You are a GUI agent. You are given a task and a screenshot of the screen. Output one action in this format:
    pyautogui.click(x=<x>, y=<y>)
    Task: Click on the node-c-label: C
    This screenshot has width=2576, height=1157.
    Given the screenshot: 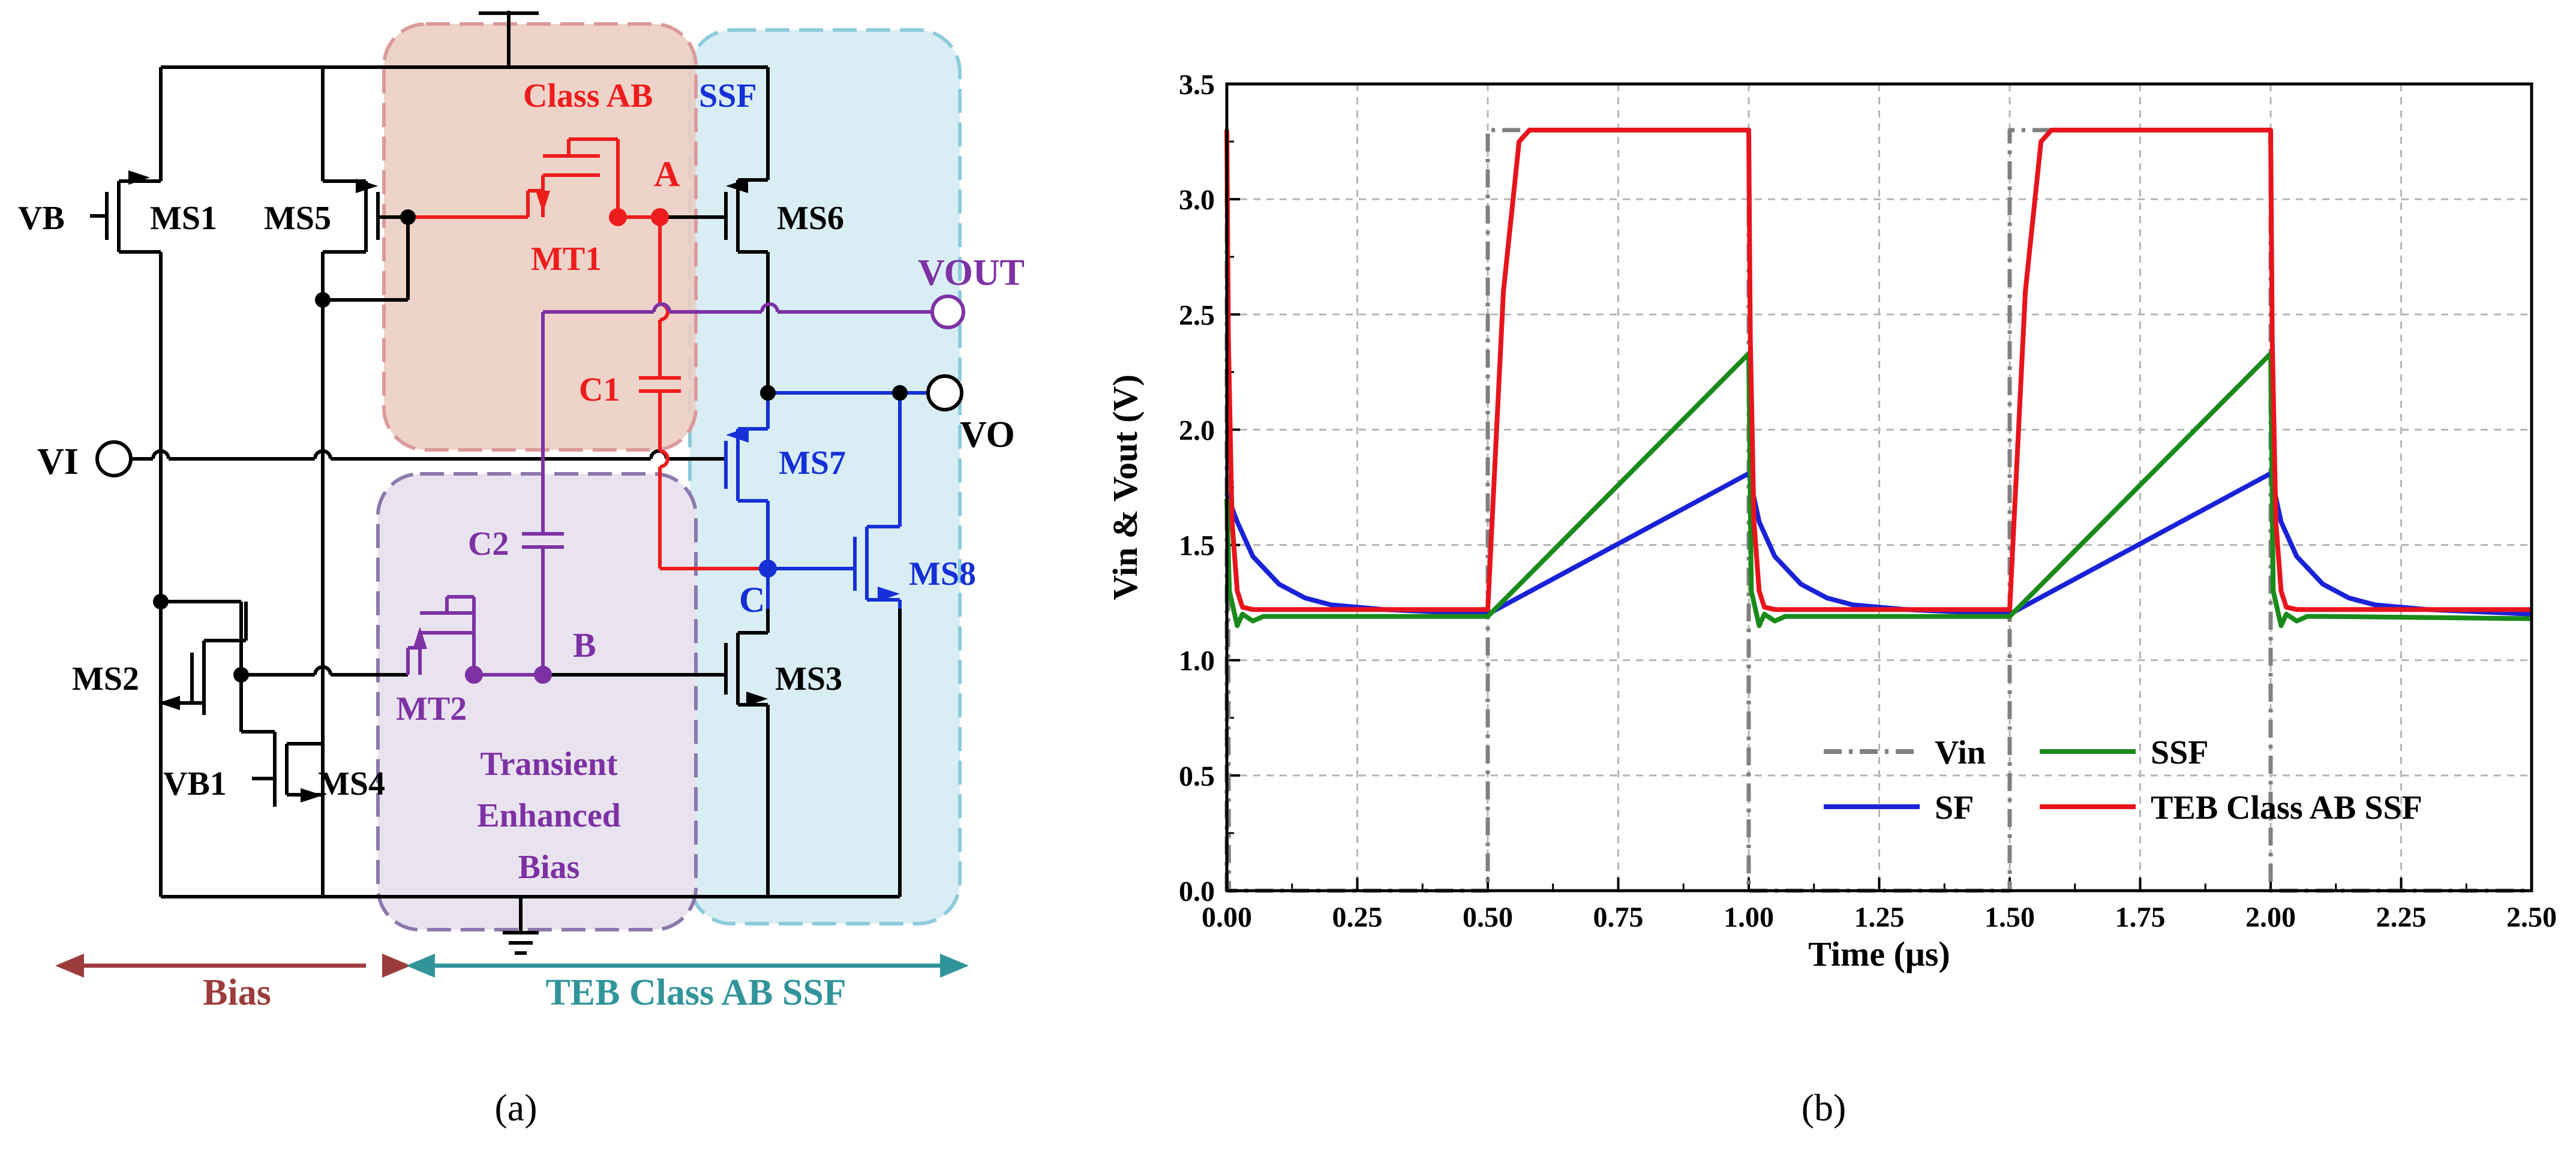 What is the action you would take?
    pyautogui.click(x=752, y=600)
    